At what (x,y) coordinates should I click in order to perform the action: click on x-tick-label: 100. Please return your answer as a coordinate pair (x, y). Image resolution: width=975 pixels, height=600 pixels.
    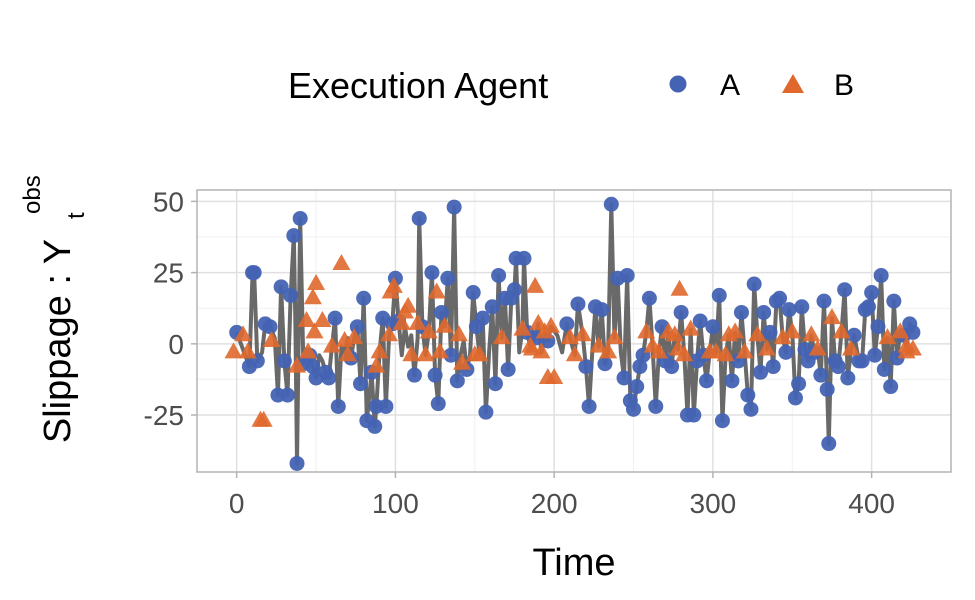
    Looking at the image, I should click on (395, 503).